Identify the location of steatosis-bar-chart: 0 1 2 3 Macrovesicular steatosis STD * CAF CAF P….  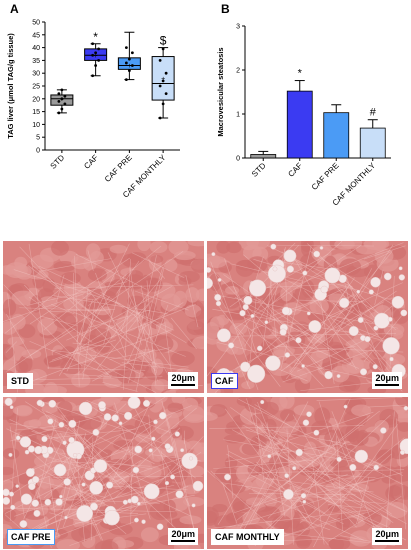
(303, 116).